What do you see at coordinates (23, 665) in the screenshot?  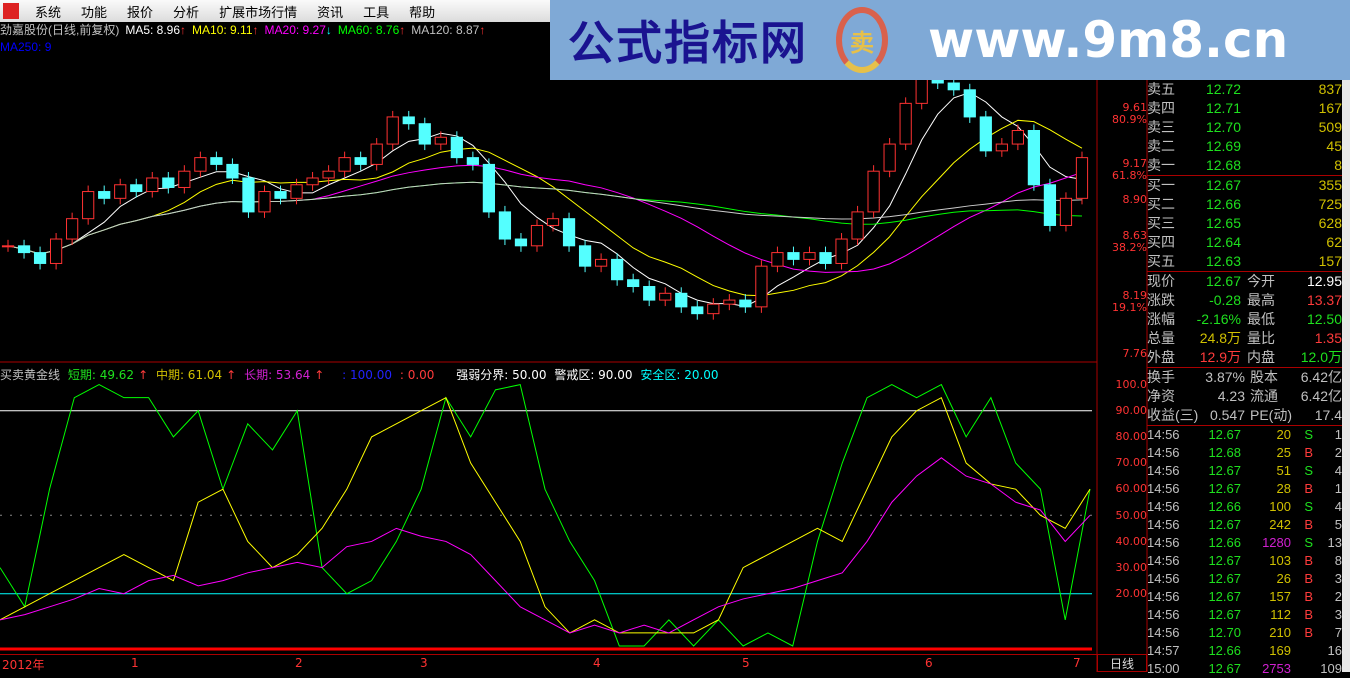 I see `time-axis-label: 2012年` at bounding box center [23, 665].